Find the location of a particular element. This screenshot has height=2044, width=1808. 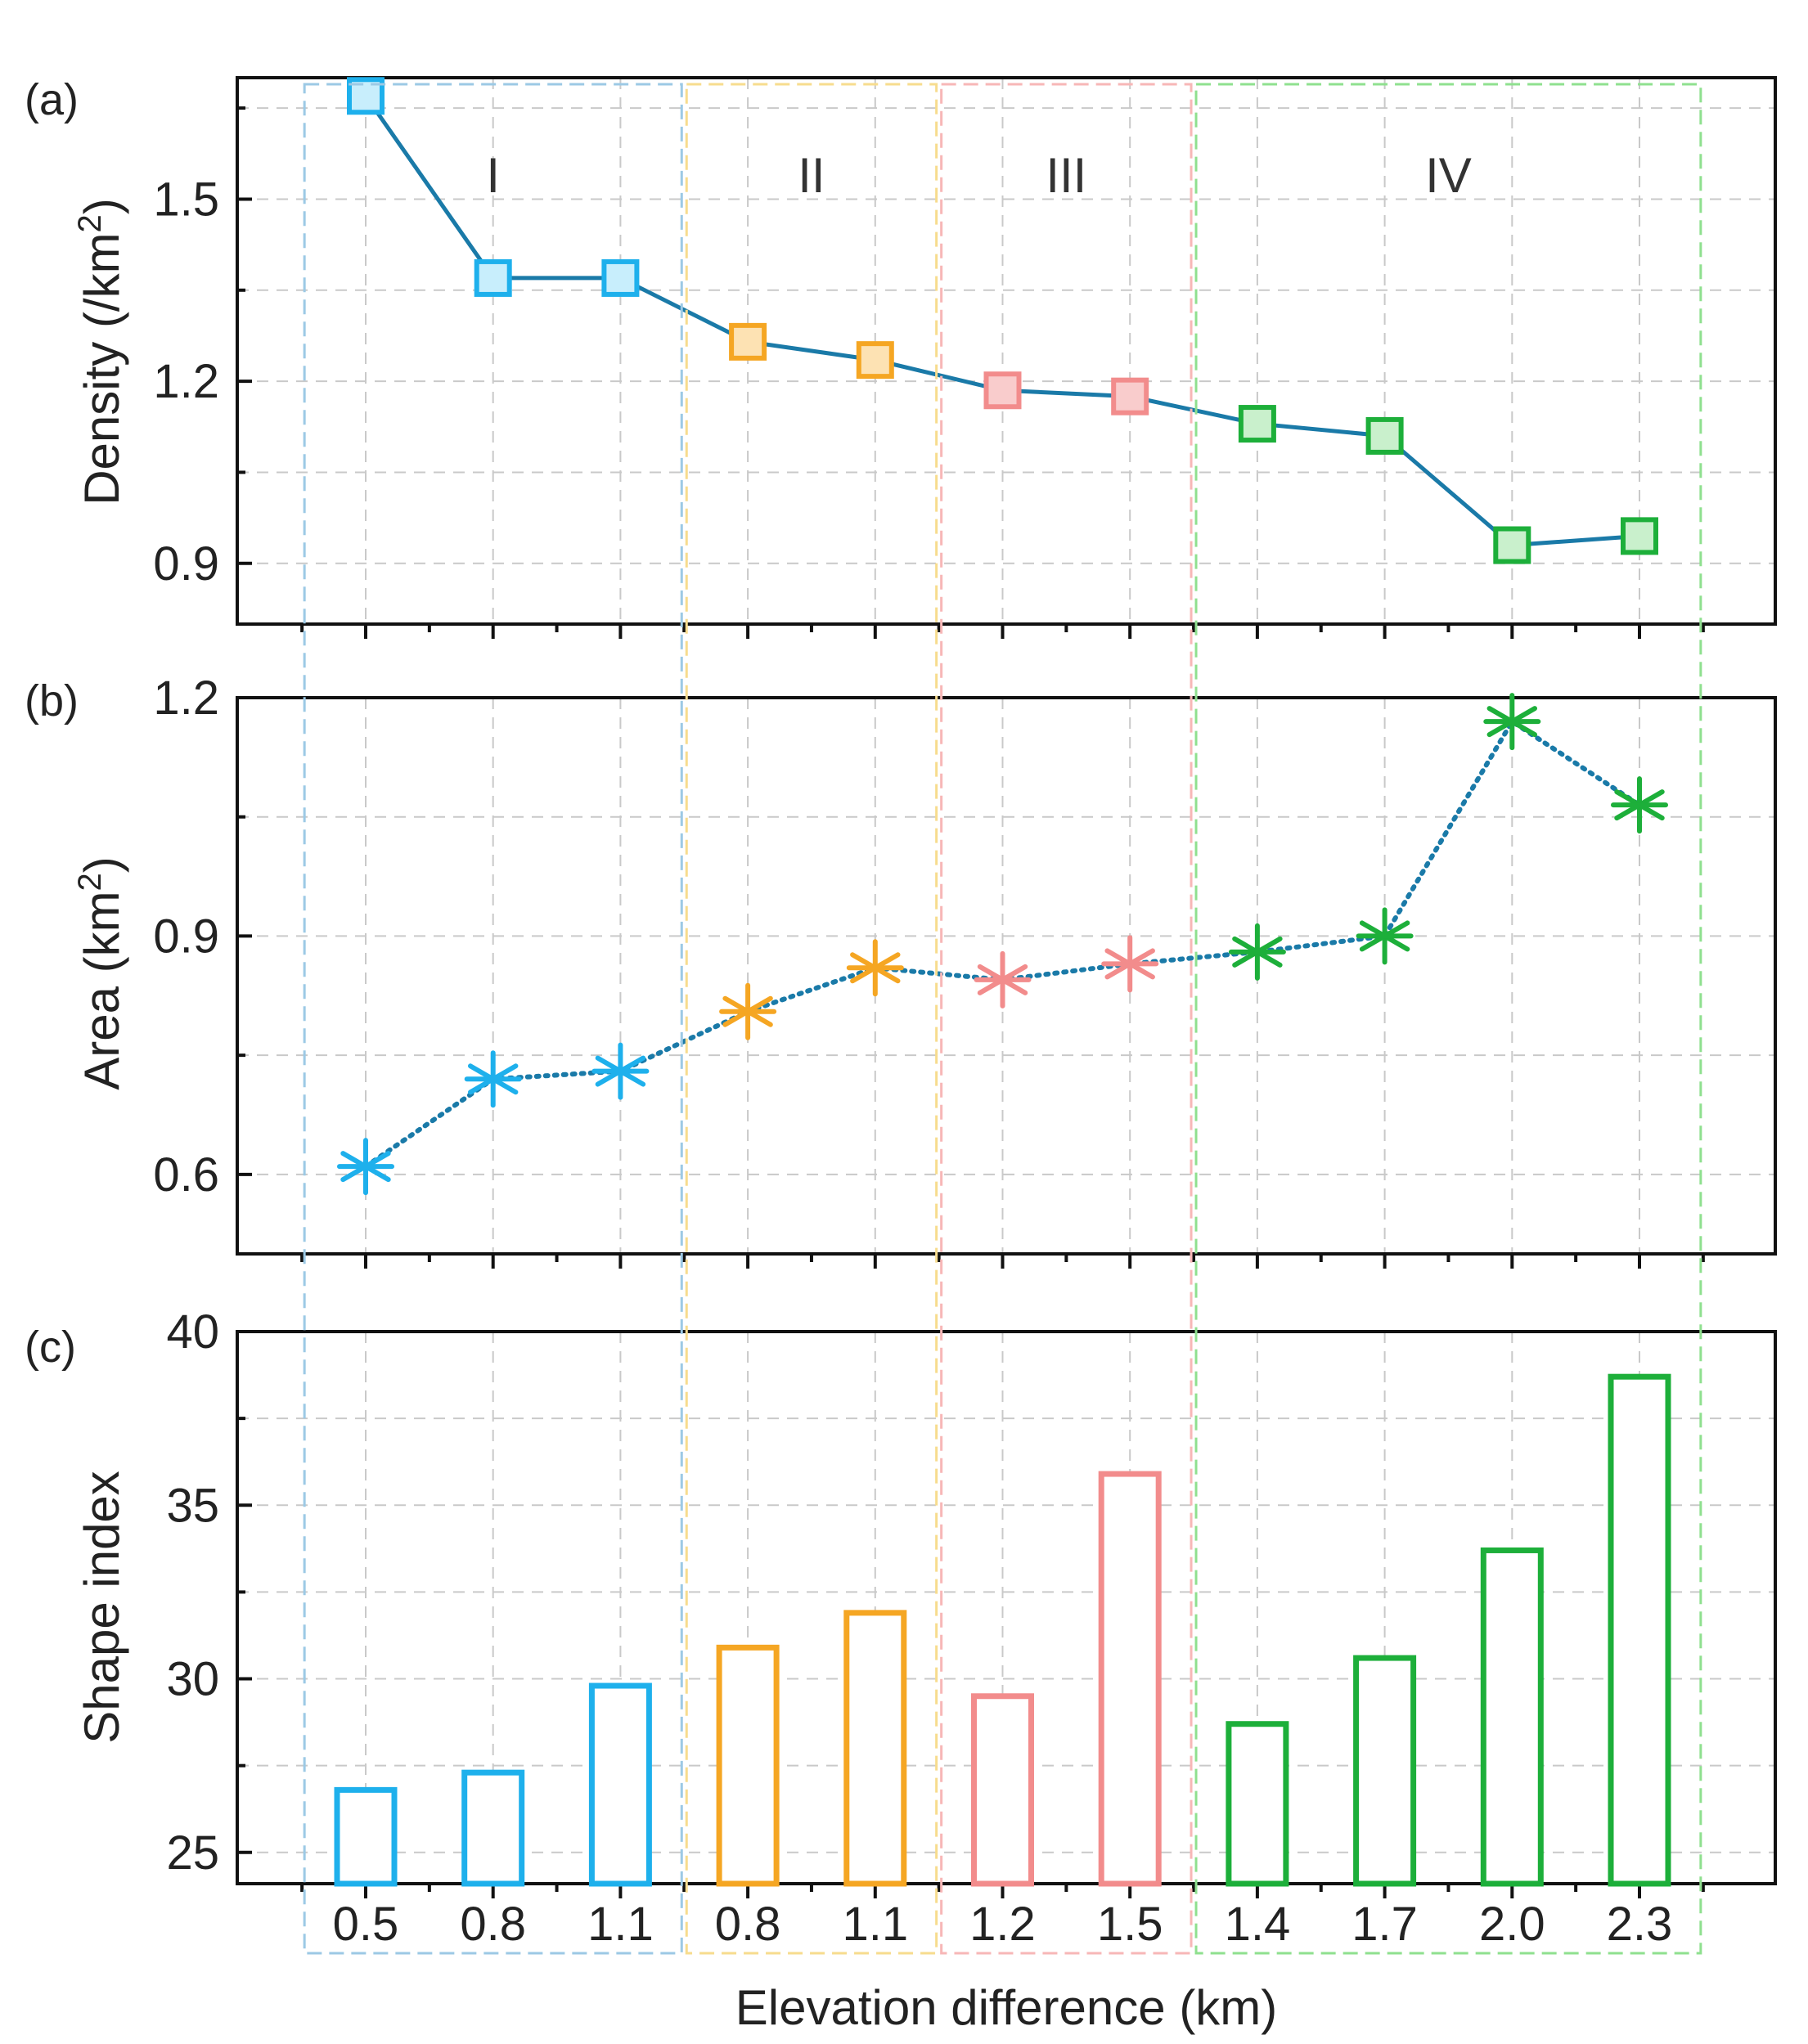

x-tick-label: 2.3 is located at coordinates (1640, 1924).